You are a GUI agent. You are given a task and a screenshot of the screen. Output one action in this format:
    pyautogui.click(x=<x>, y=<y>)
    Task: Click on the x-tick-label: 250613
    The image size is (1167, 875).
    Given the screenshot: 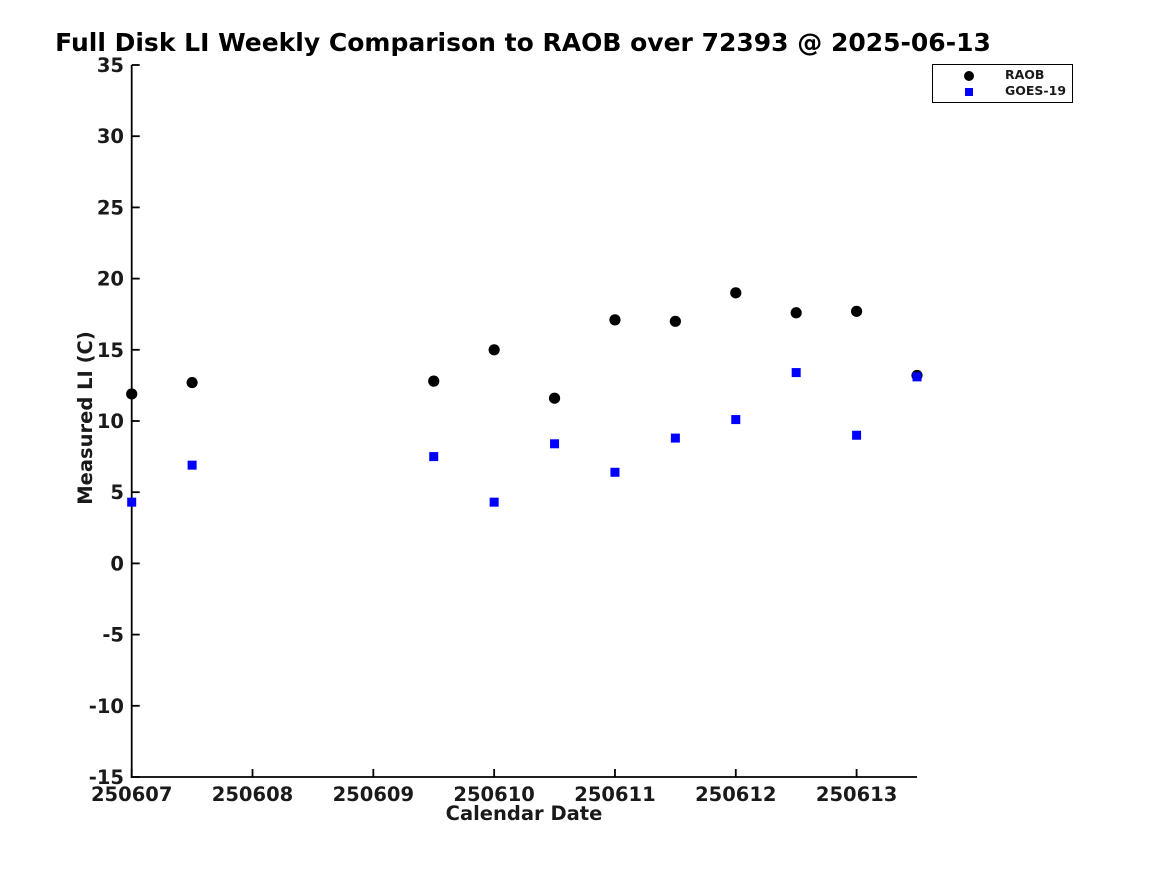 What is the action you would take?
    pyautogui.click(x=856, y=794)
    